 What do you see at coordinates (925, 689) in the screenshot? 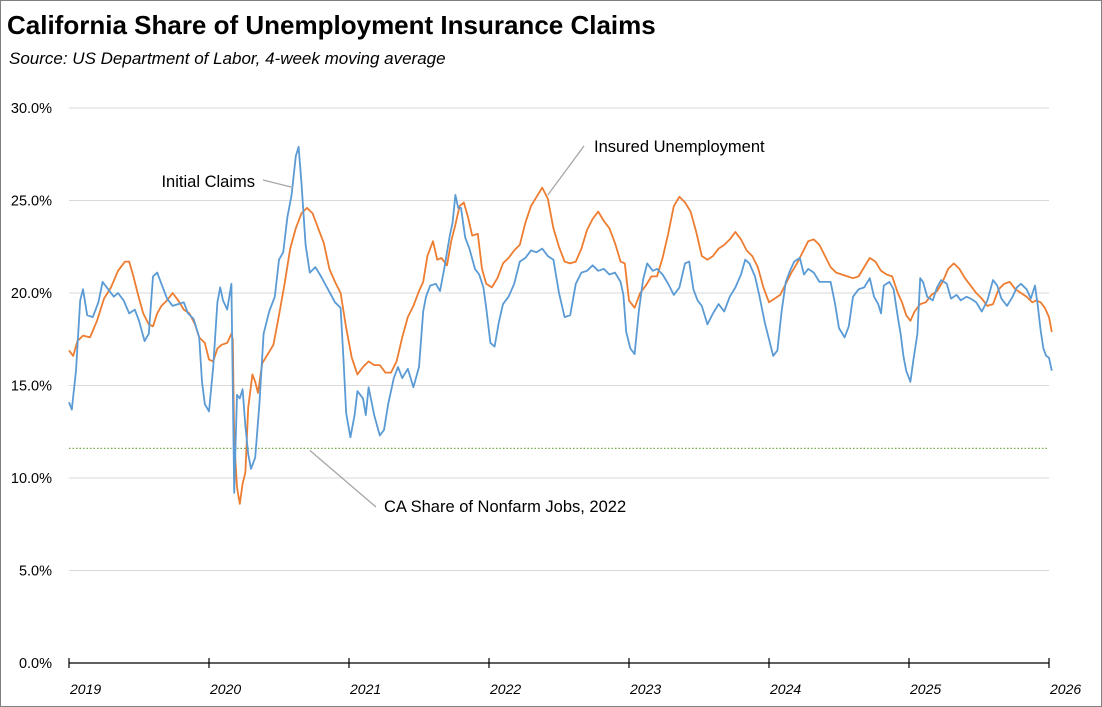
I see `x-tick-label: 2025` at bounding box center [925, 689].